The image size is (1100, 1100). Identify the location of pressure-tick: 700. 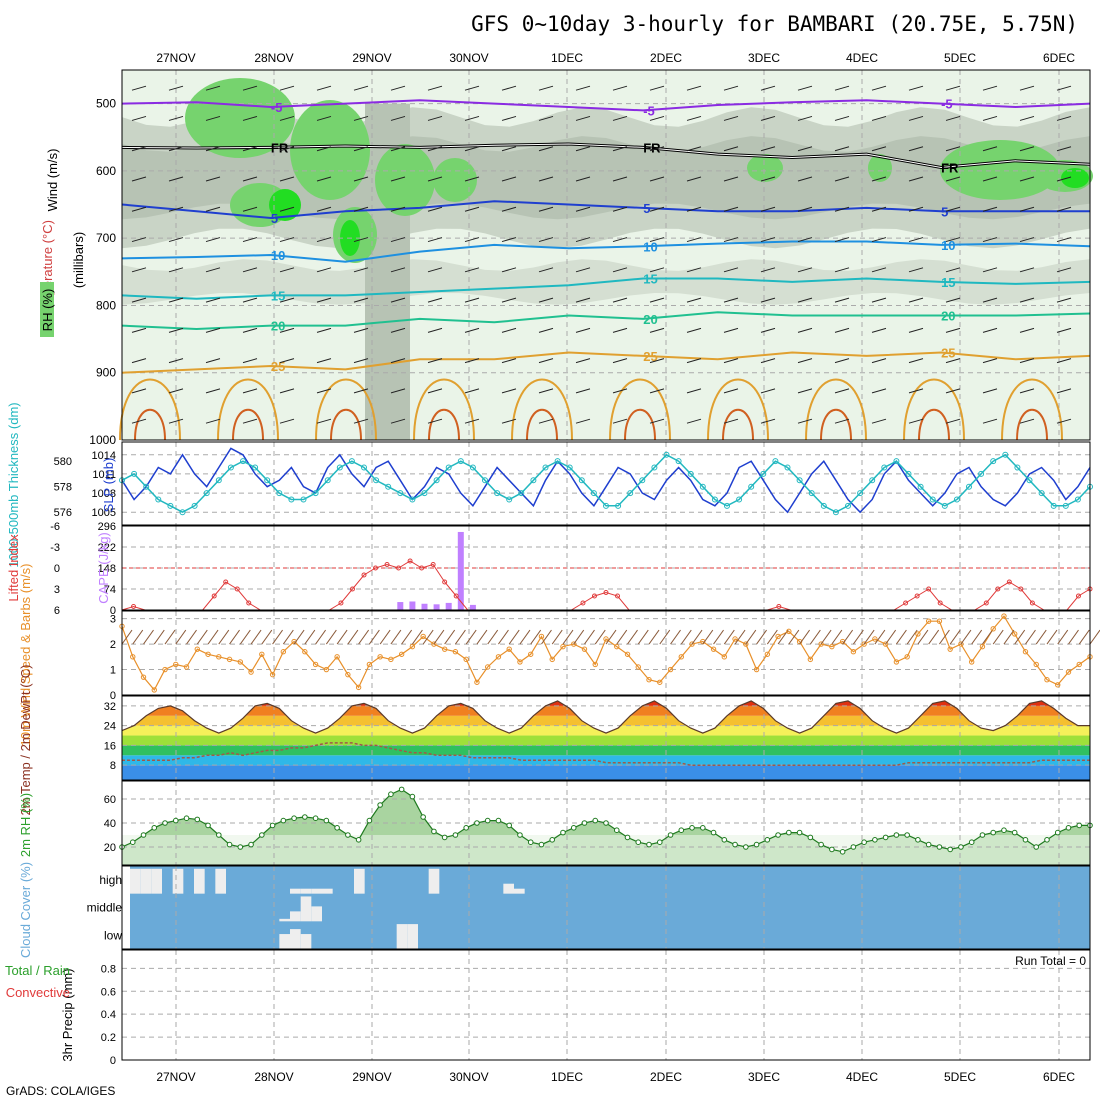
(106, 238).